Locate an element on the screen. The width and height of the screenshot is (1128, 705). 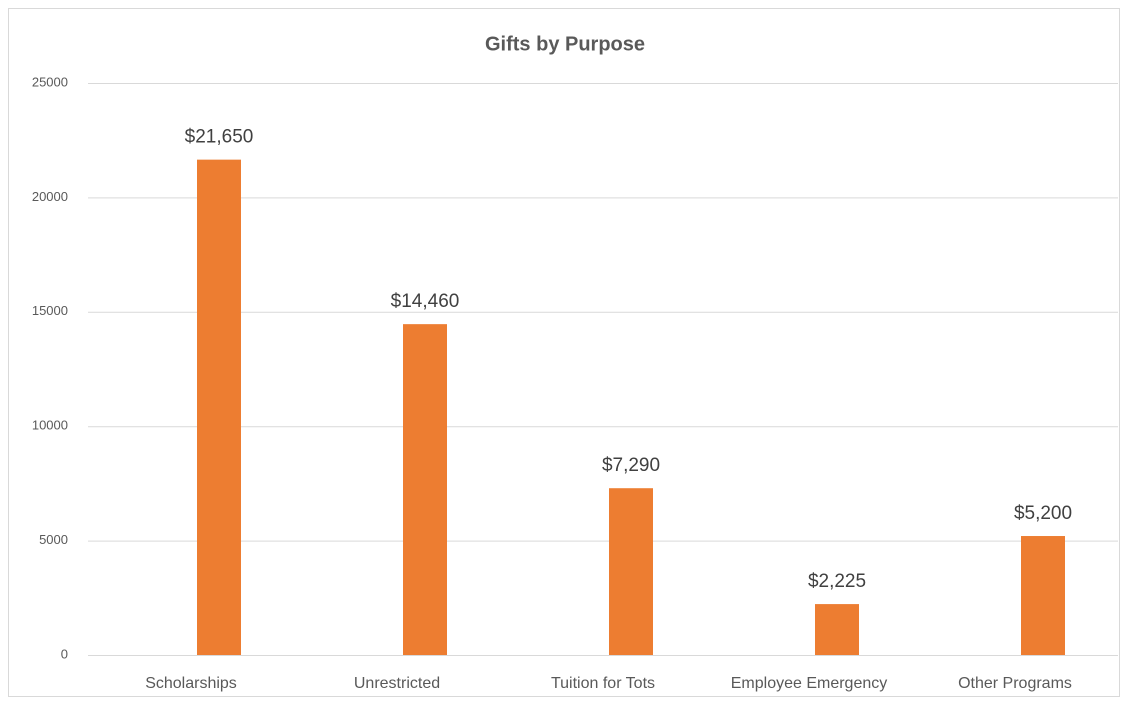
y-tick-label: 15000 is located at coordinates (50, 310).